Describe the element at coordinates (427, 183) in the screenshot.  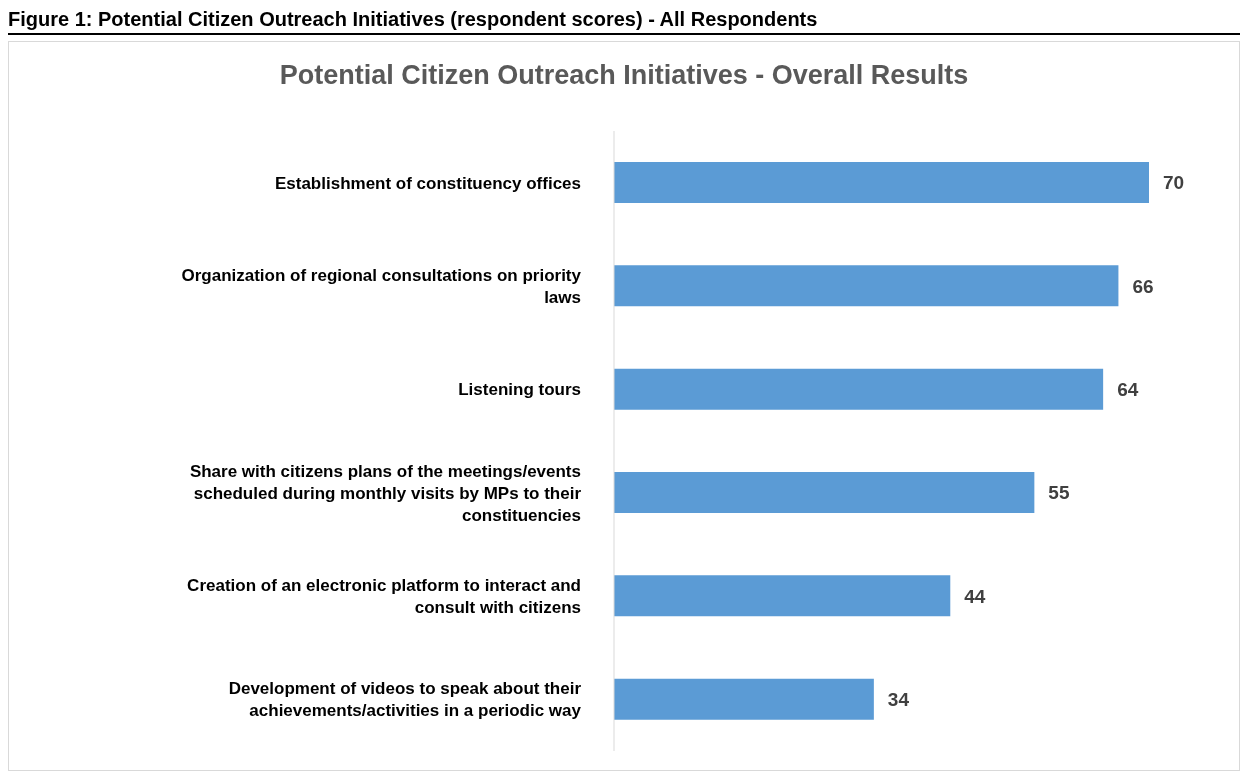
I see `y-tick-label: Establishment of constituency offices` at that location.